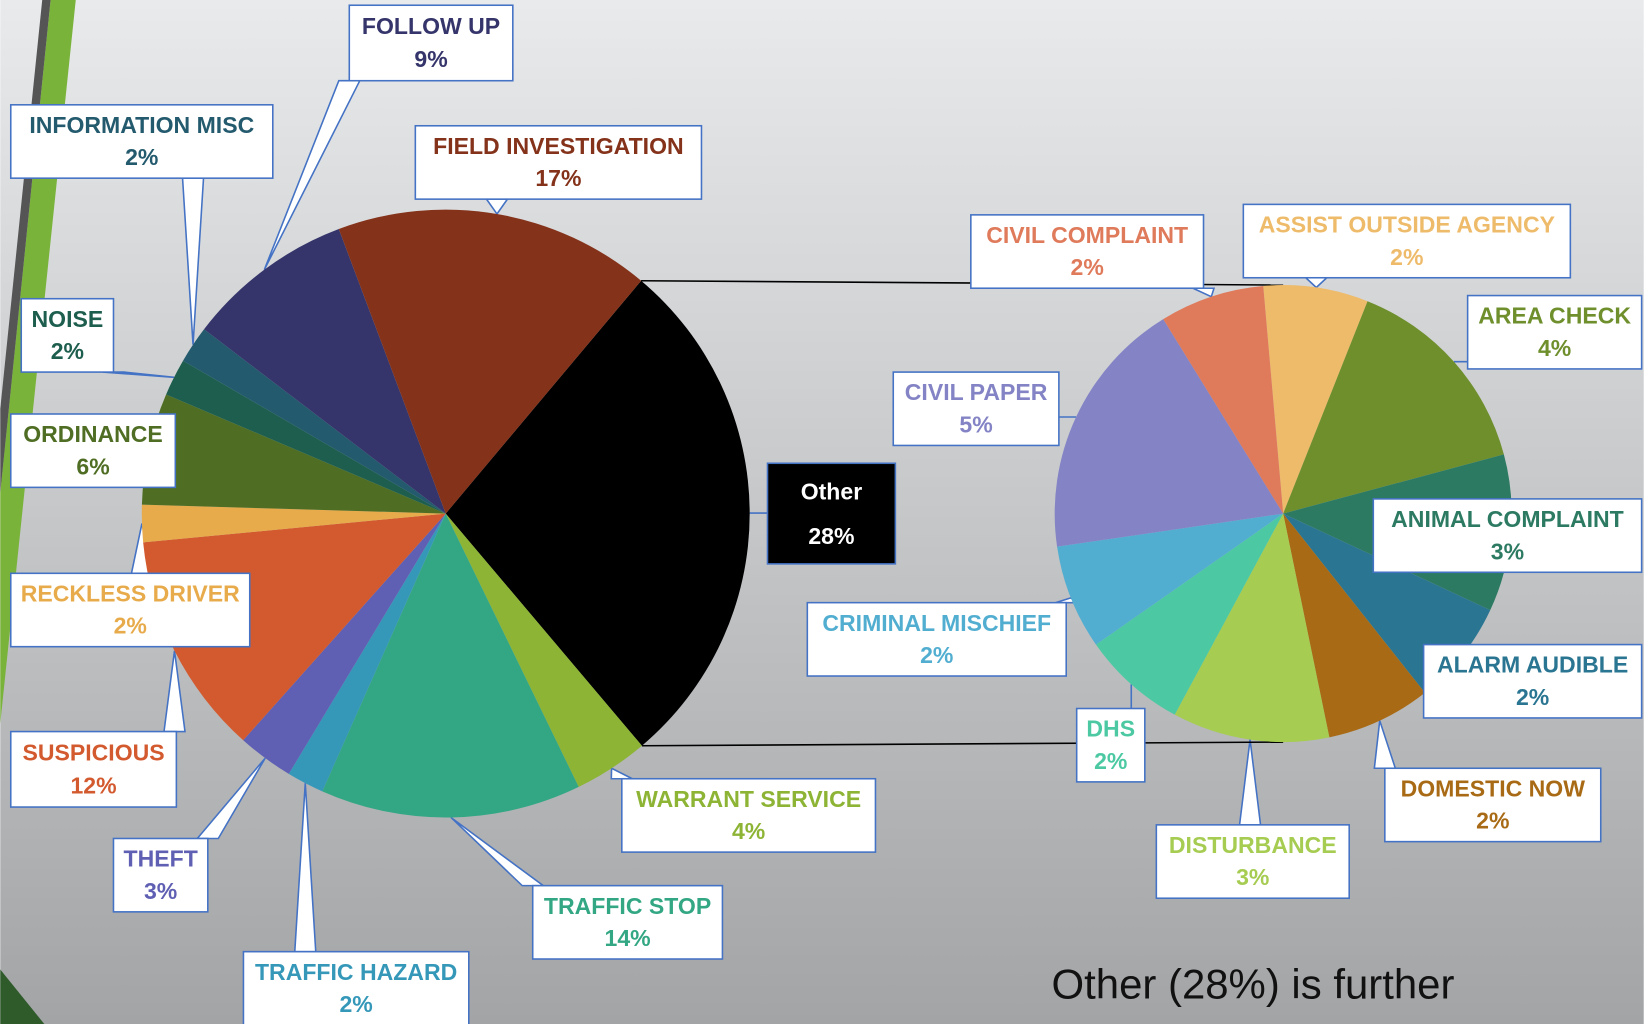  I want to click on label-name: WARRANT SERVICE, so click(748, 799).